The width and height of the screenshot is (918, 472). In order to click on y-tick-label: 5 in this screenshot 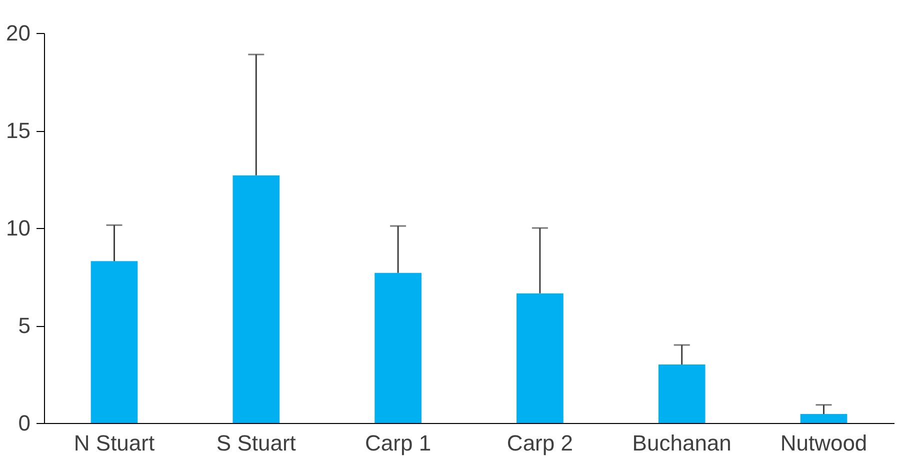, I will do `click(24, 325)`.